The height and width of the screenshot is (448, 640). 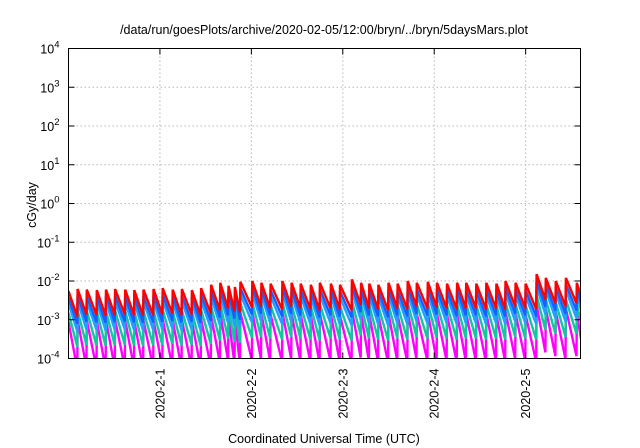 I want to click on y-tick-label: 10⁻², so click(x=48, y=280).